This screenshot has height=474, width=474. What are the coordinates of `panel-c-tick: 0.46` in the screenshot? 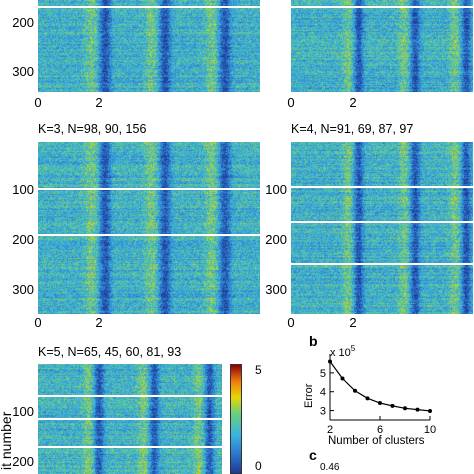 It's located at (330, 467).